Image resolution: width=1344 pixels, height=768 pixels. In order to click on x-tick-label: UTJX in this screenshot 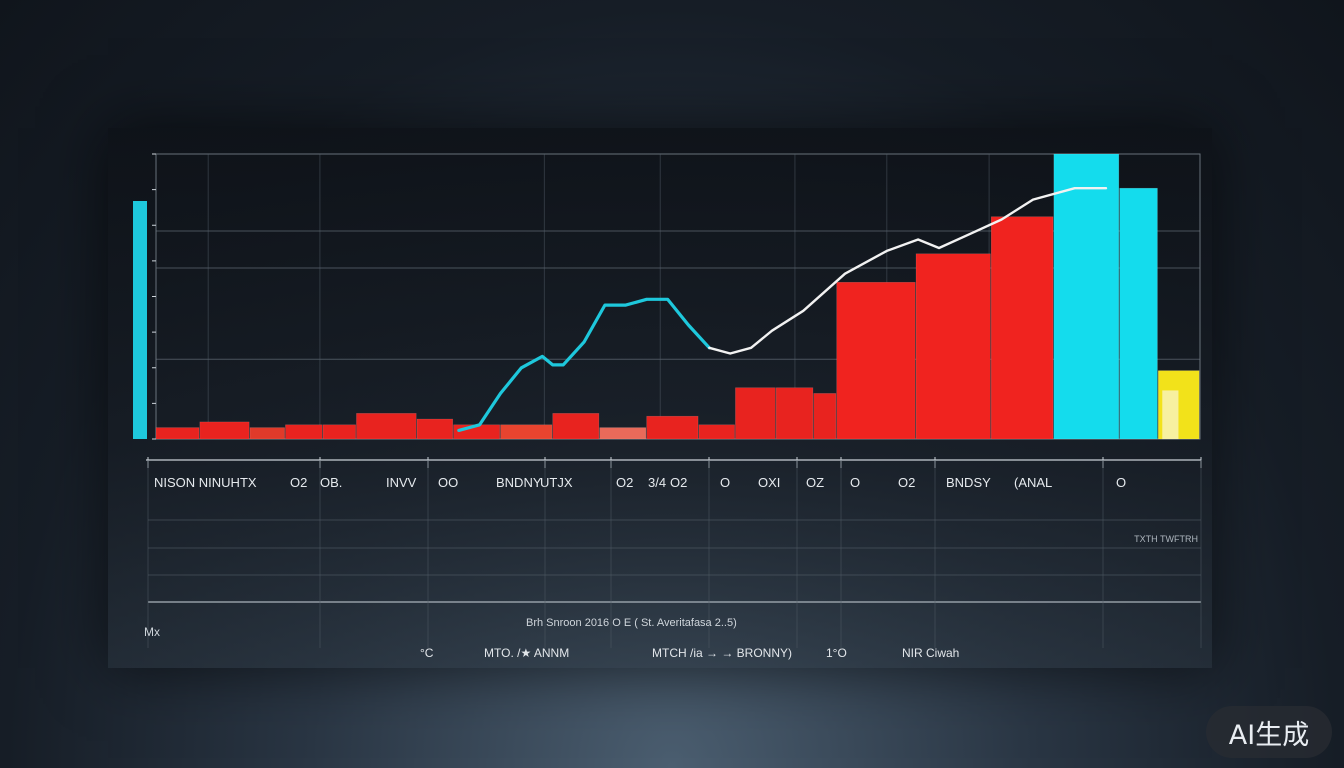, I will do `click(556, 482)`.